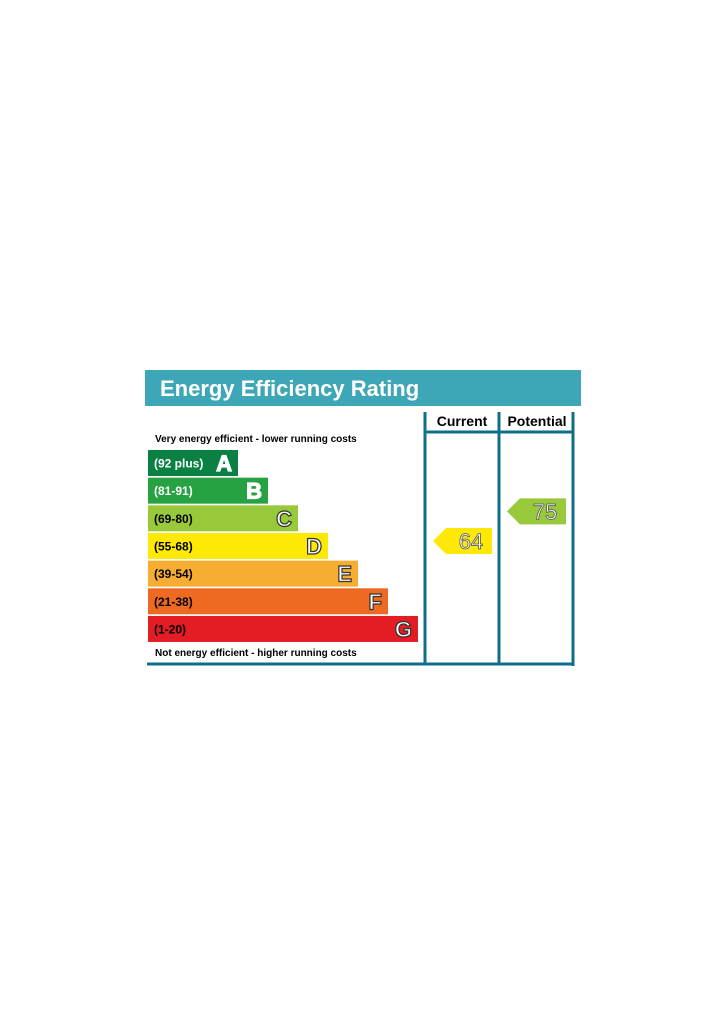 The height and width of the screenshot is (1033, 715). I want to click on band-a: (92 plus) A, so click(193, 463).